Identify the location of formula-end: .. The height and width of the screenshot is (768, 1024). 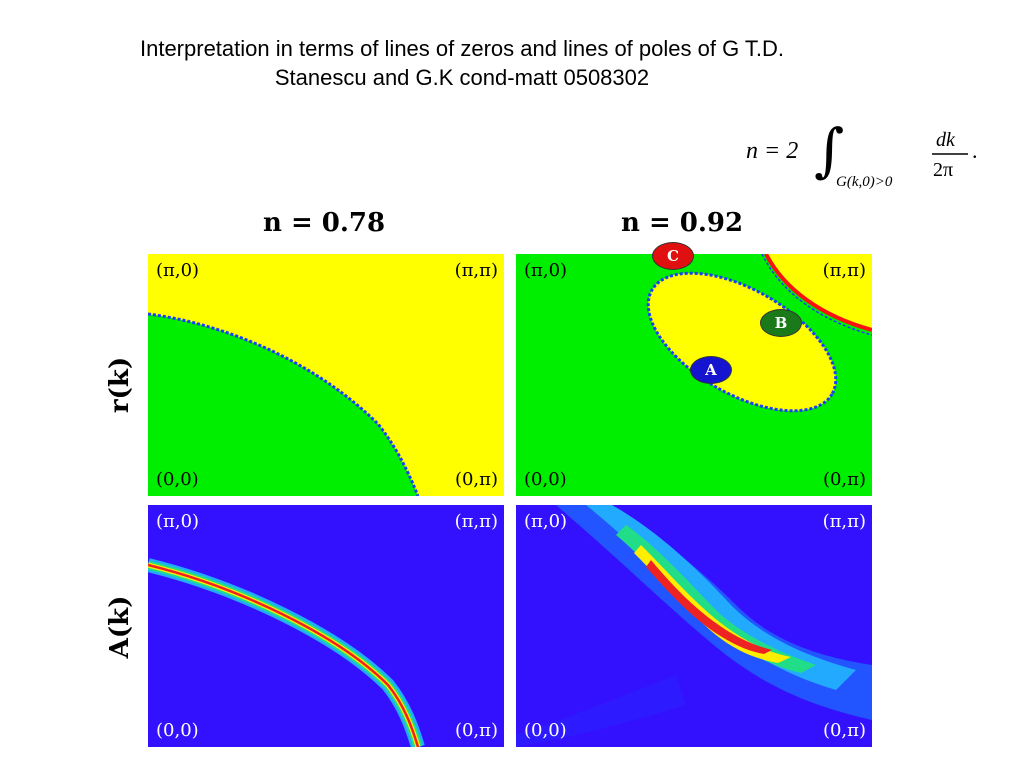
(975, 150).